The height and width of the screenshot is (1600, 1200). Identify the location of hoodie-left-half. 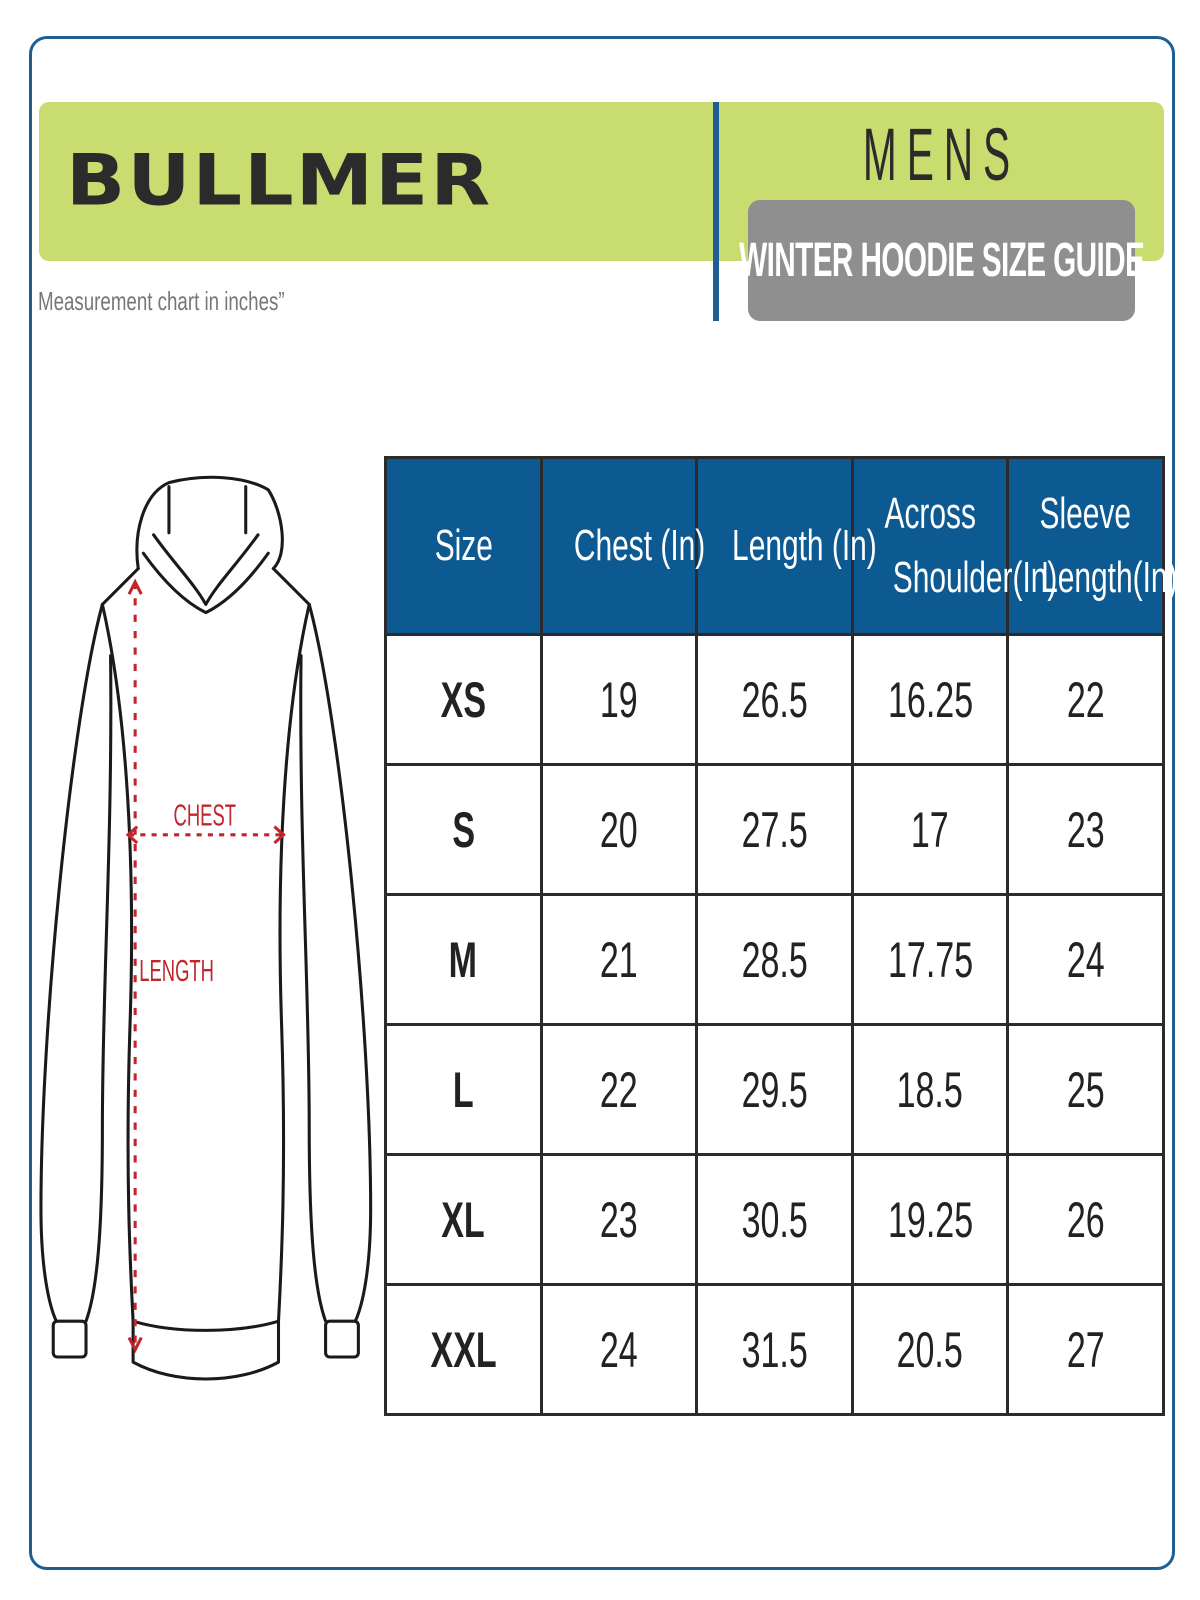
(89, 963).